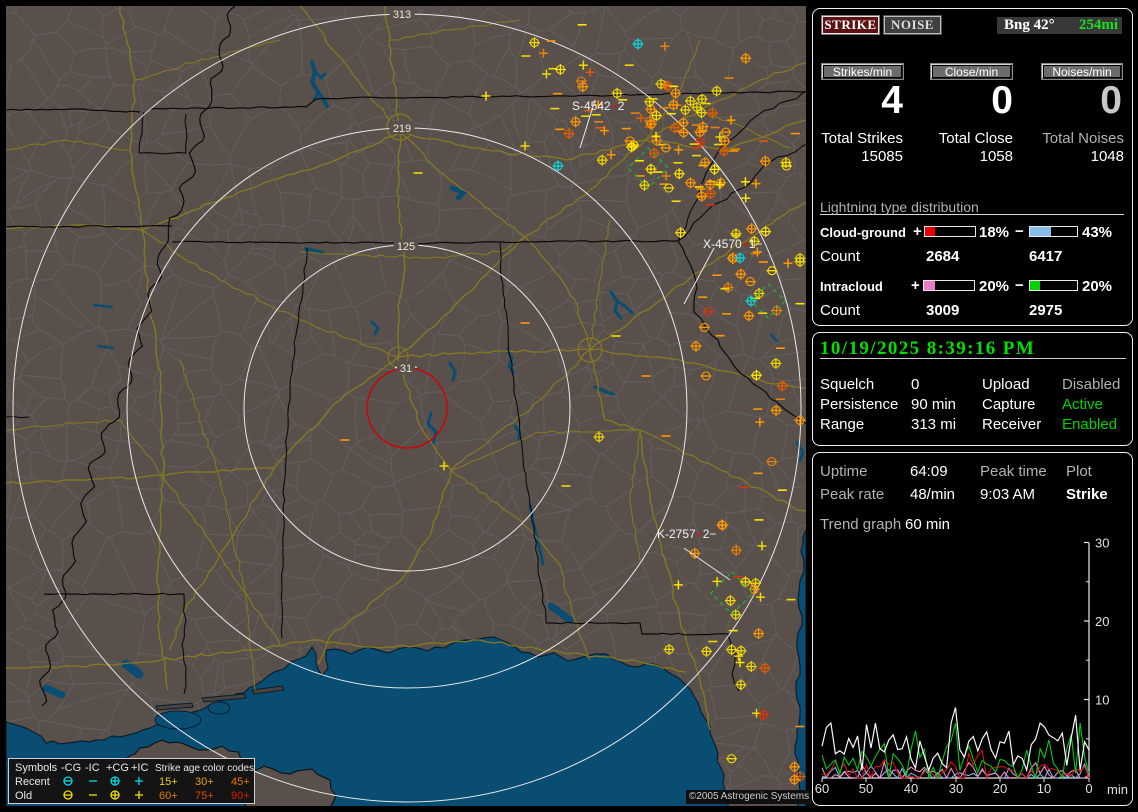 This screenshot has height=812, width=1138. Describe the element at coordinates (168, 782) in the screenshot. I see `svg-text: 15+` at that location.